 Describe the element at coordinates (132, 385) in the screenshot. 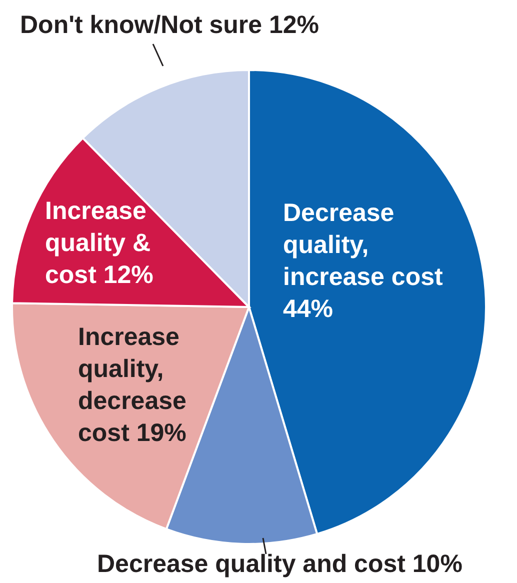

I see `slice-label: Increase quality, decrease cost 19%` at that location.